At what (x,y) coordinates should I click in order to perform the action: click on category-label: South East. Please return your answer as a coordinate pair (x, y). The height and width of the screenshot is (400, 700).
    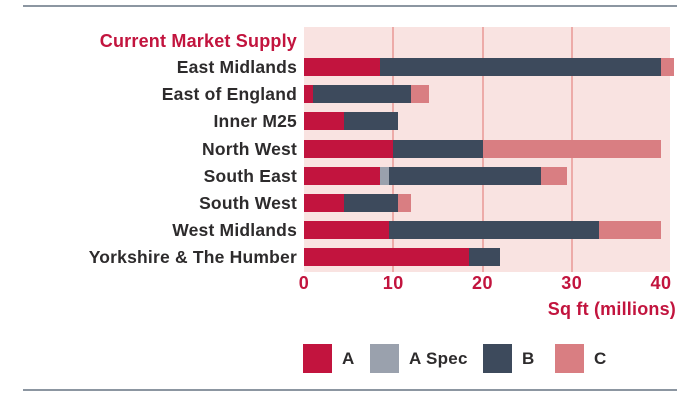
    Looking at the image, I should click on (250, 175).